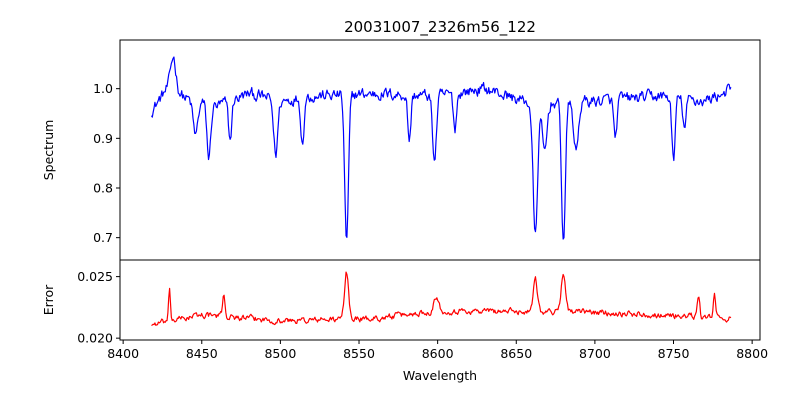 The image size is (800, 400). What do you see at coordinates (95, 276) in the screenshot?
I see `y-tick-label: 0.025` at bounding box center [95, 276].